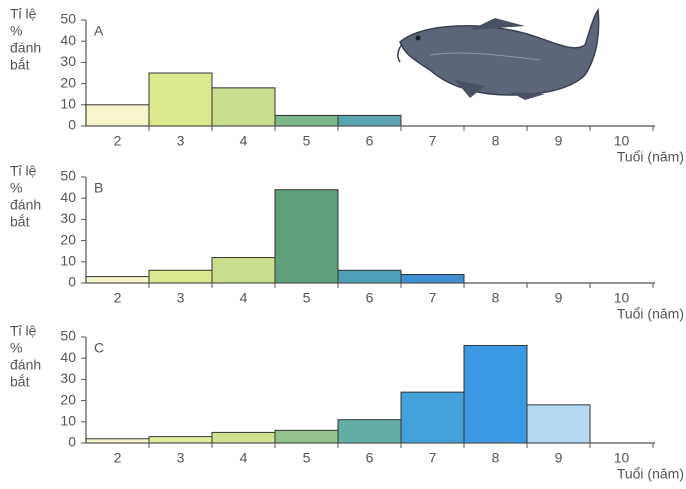 The height and width of the screenshot is (489, 686). I want to click on panel-label: B, so click(98, 188).